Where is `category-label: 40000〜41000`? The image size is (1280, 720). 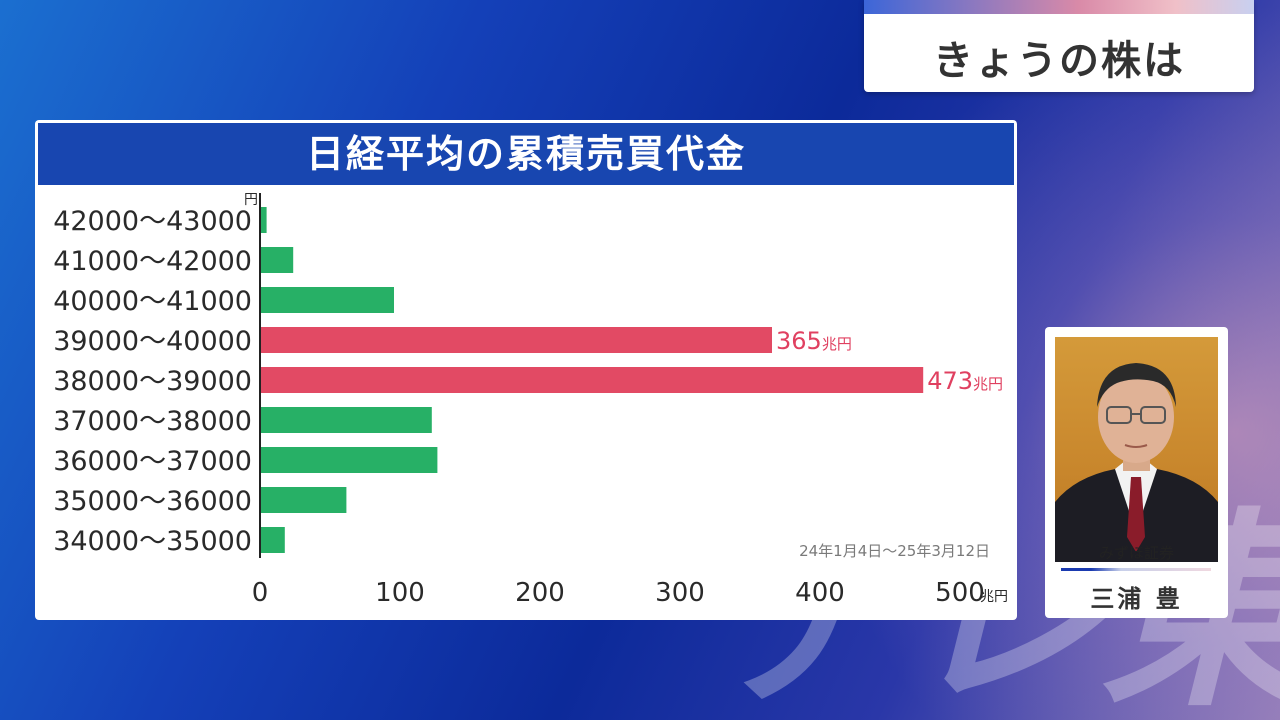 category-label: 40000〜41000 is located at coordinates (152, 301).